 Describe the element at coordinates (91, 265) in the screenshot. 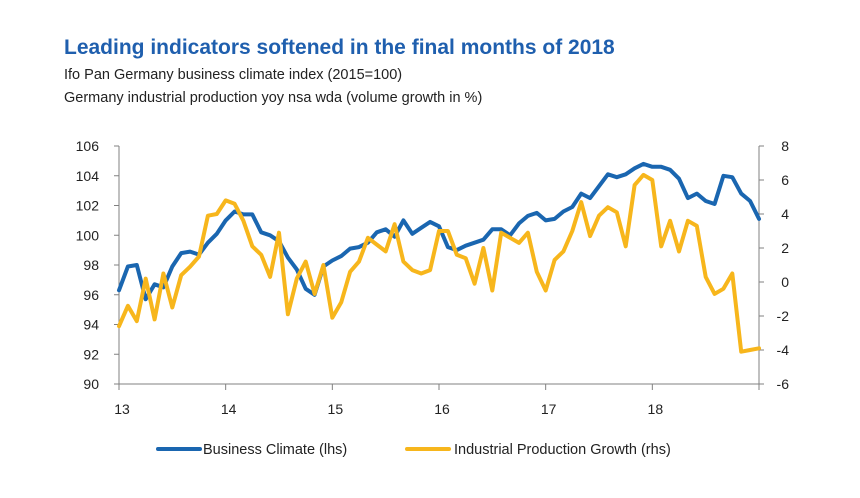

I see `y-left-tick-label: 98` at that location.